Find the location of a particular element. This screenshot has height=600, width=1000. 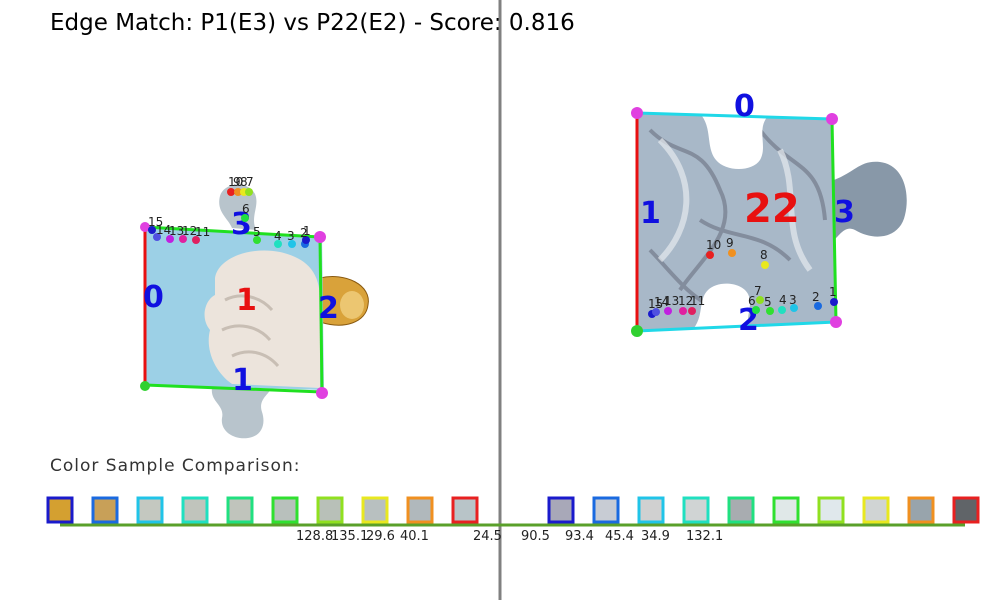

piece-right-knob-right is located at coordinates (870, 200).